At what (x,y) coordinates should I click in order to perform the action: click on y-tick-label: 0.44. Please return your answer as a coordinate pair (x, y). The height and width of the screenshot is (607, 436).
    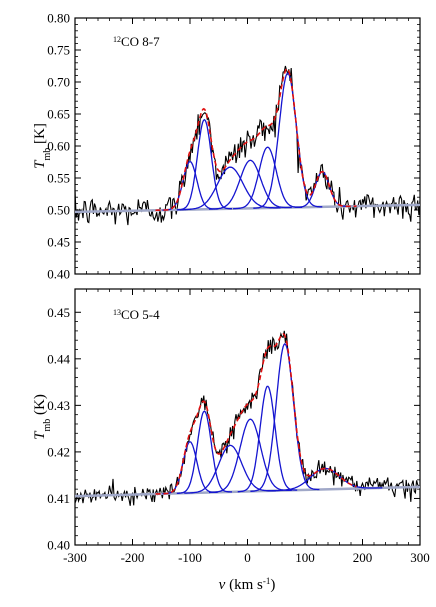
    Looking at the image, I should click on (58, 358).